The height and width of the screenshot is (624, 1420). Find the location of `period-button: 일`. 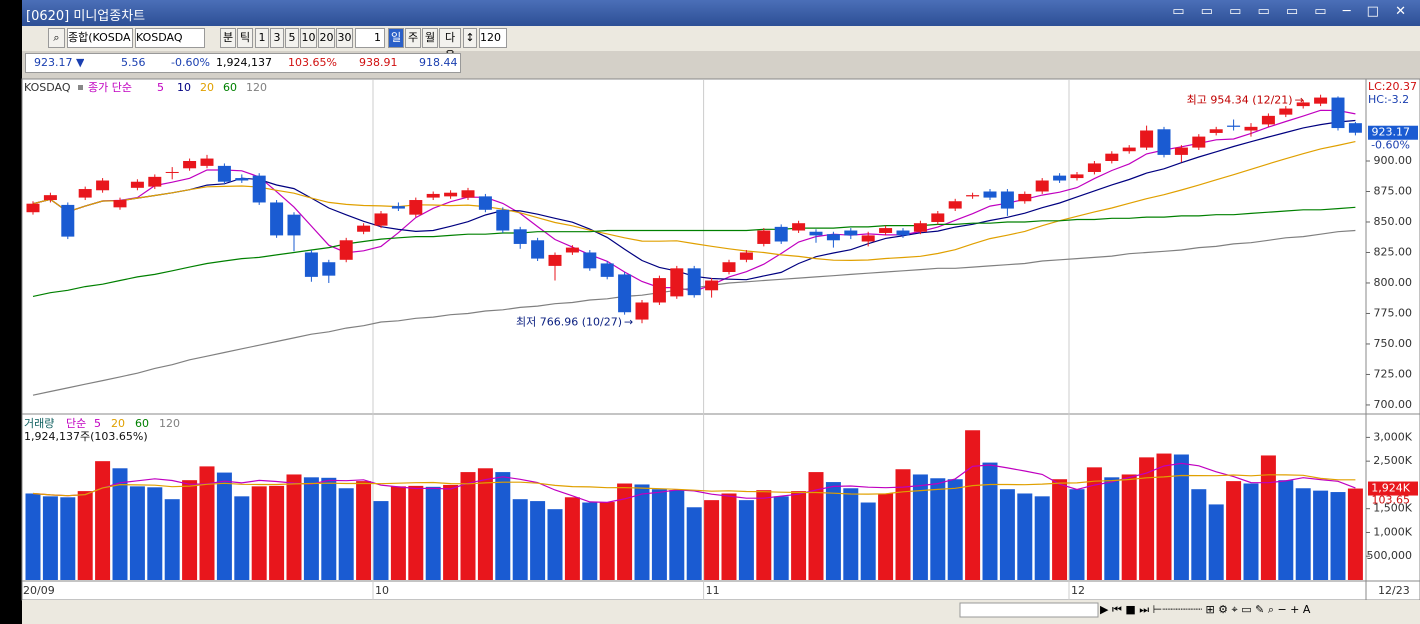

period-button: 일 is located at coordinates (396, 38).